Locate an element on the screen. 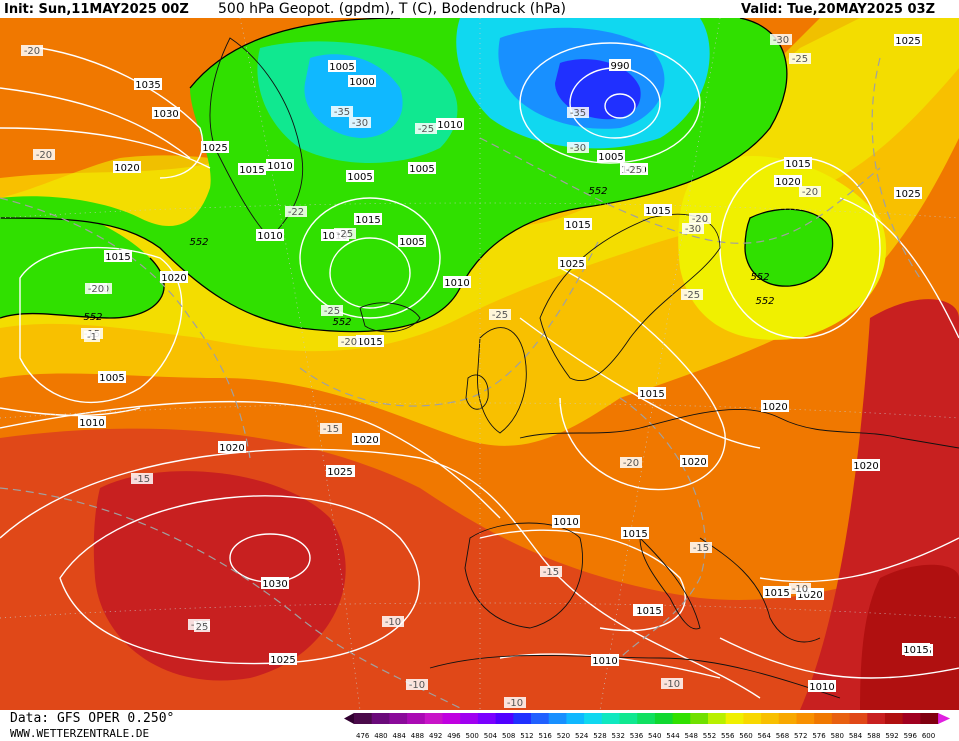 The width and height of the screenshot is (959, 741). pressure-label: 990 is located at coordinates (619, 66).